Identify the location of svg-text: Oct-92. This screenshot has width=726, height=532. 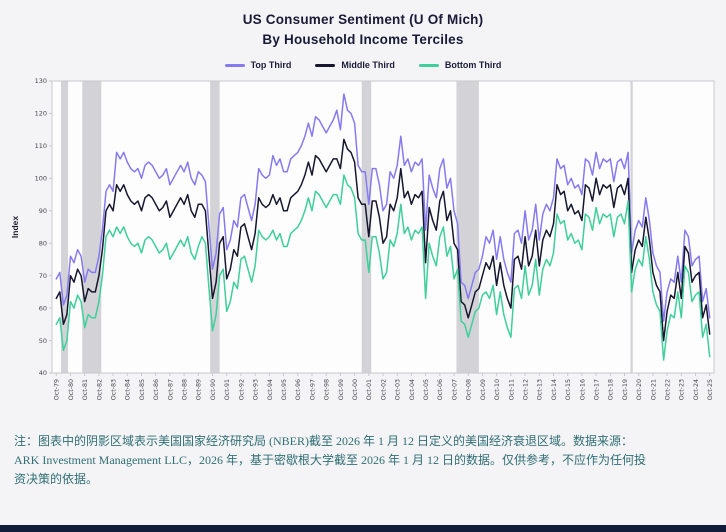
(241, 389).